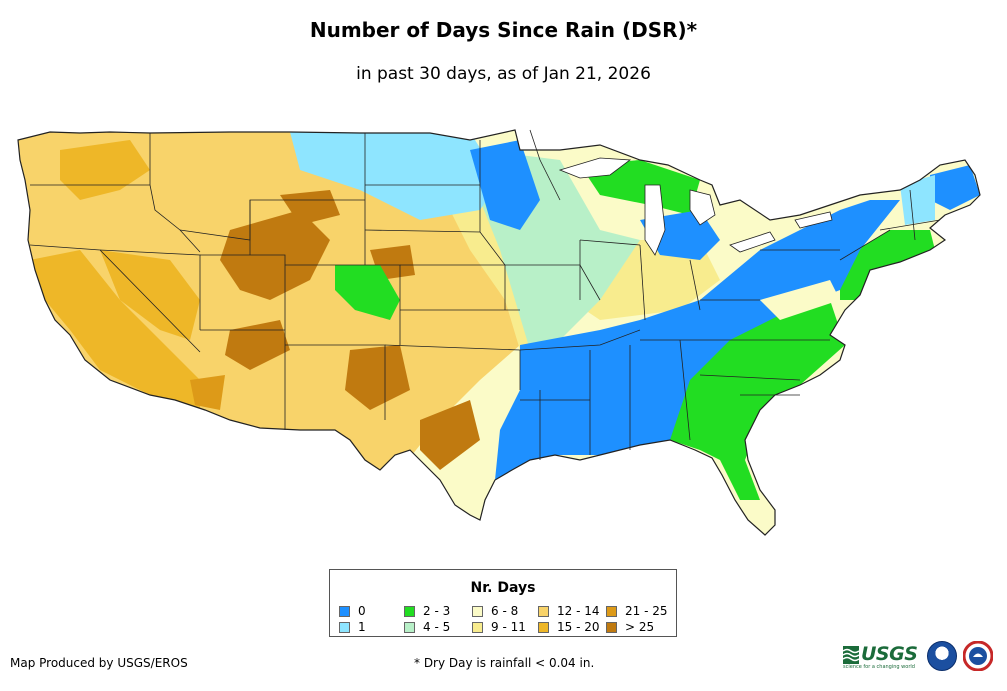  What do you see at coordinates (578, 627) in the screenshot?
I see `legend-label: 15 - 20` at bounding box center [578, 627].